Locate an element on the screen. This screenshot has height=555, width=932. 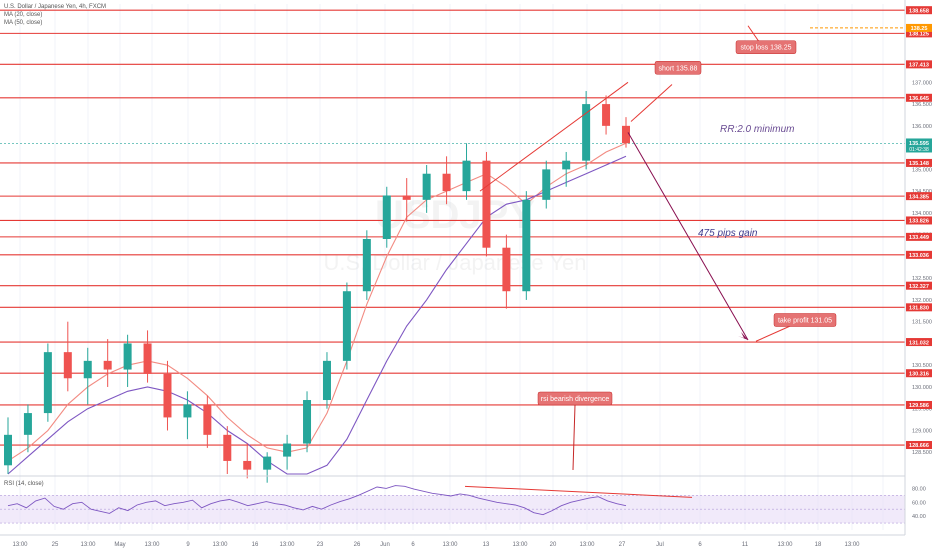
rsi-axis-label: 80.00 is located at coordinates (919, 489).